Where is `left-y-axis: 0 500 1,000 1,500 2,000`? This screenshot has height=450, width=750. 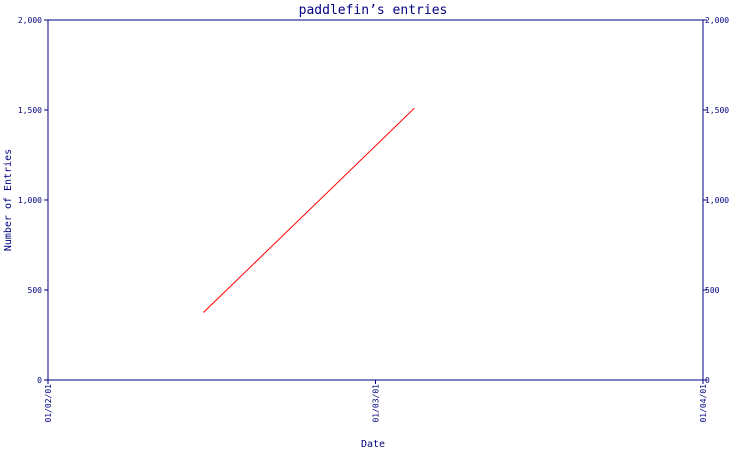 left-y-axis: 0 500 1,000 1,500 2,000 is located at coordinates (33, 200).